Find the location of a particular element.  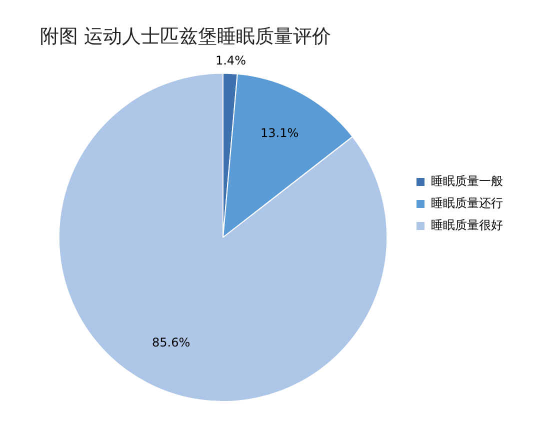

legend-label: 睡眠质量很好 is located at coordinates (467, 225).